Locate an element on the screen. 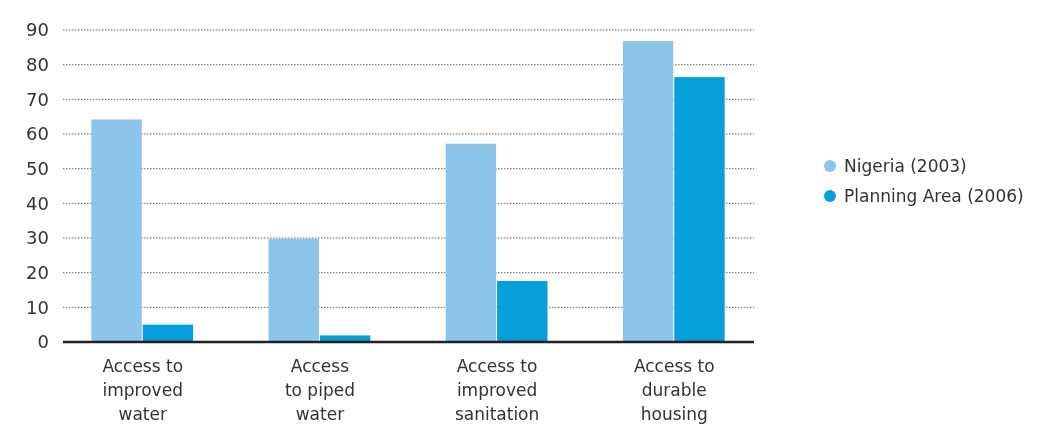 This screenshot has height=442, width=1042. y-tick-label: 50 is located at coordinates (37, 168).